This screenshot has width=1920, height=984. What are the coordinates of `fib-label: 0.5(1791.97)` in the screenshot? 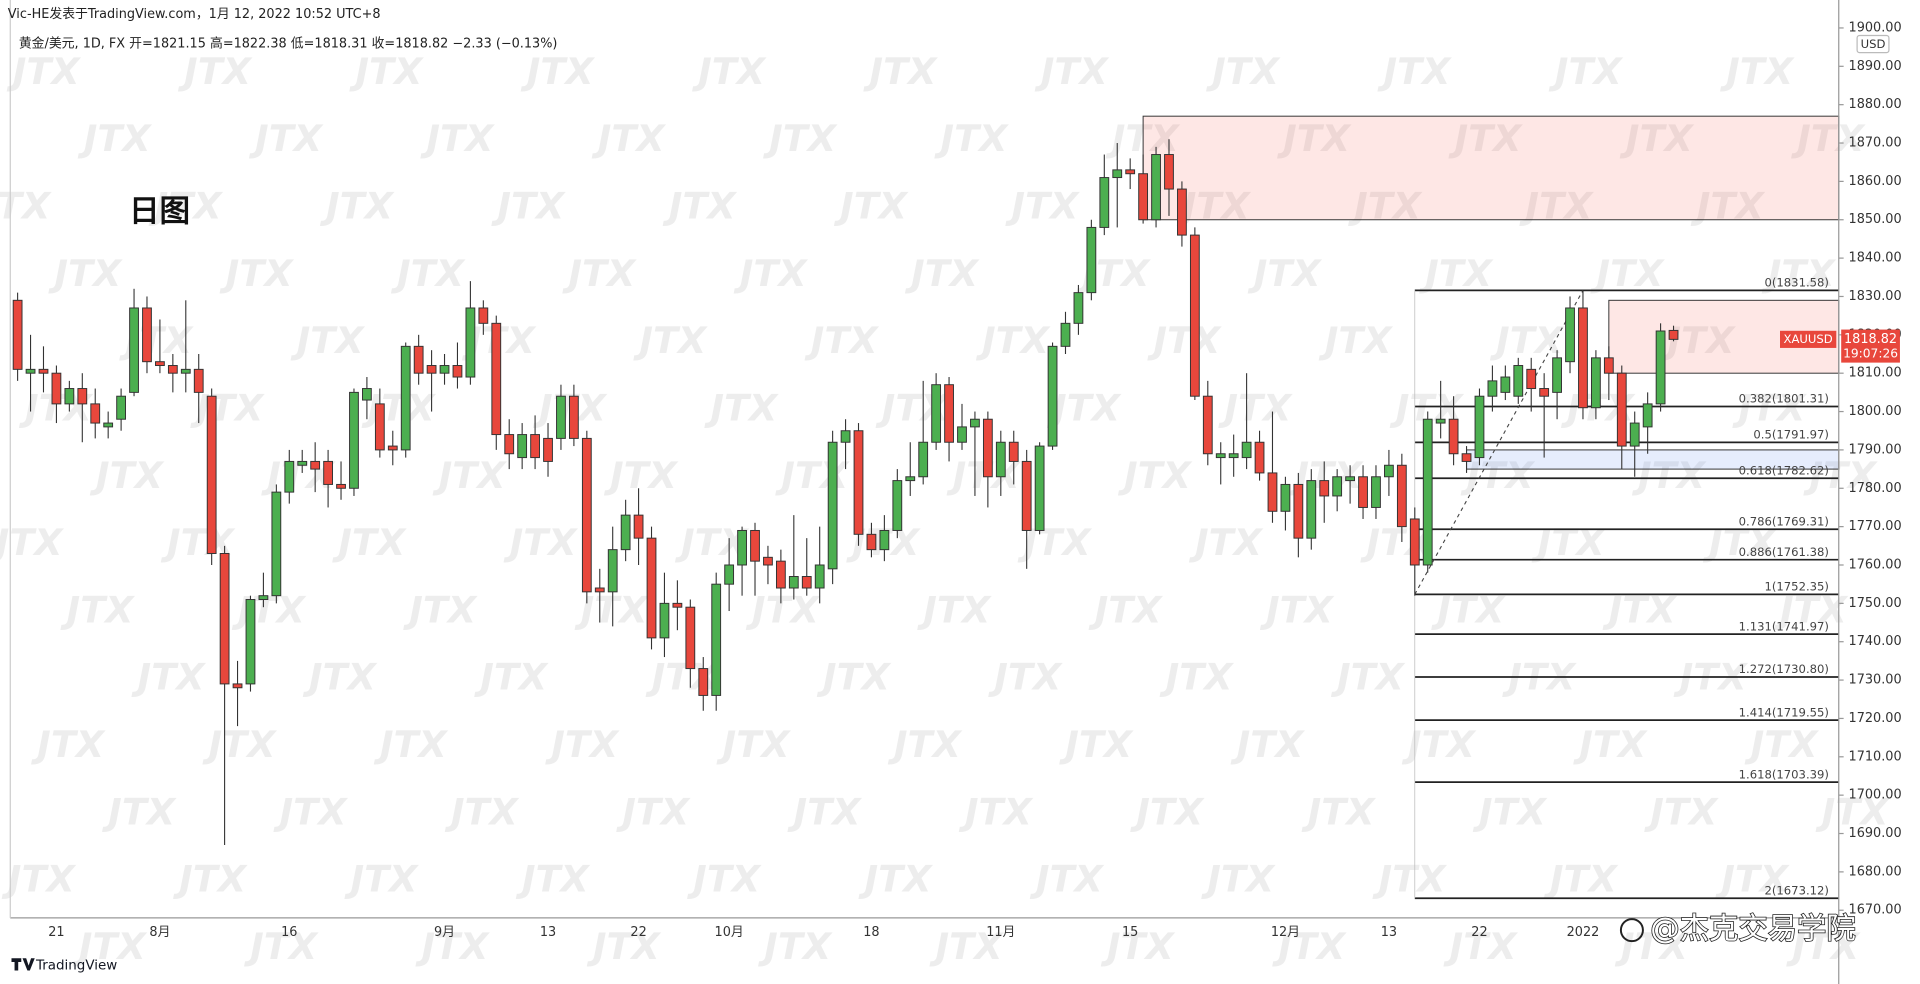 It's located at (1791, 435).